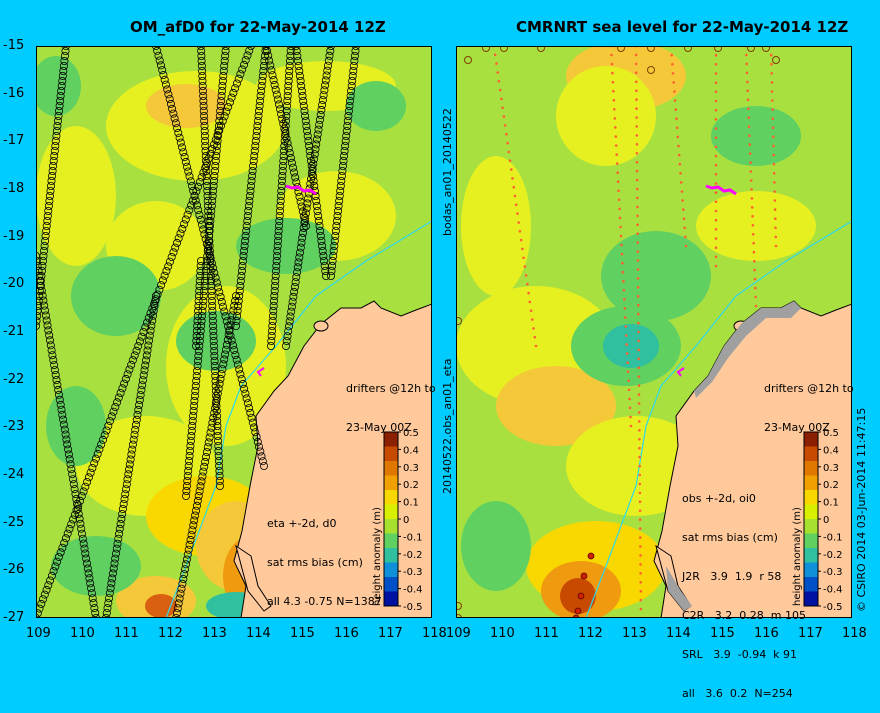 The image size is (880, 713). Describe the element at coordinates (321, 326) in the screenshot. I see `island` at that location.